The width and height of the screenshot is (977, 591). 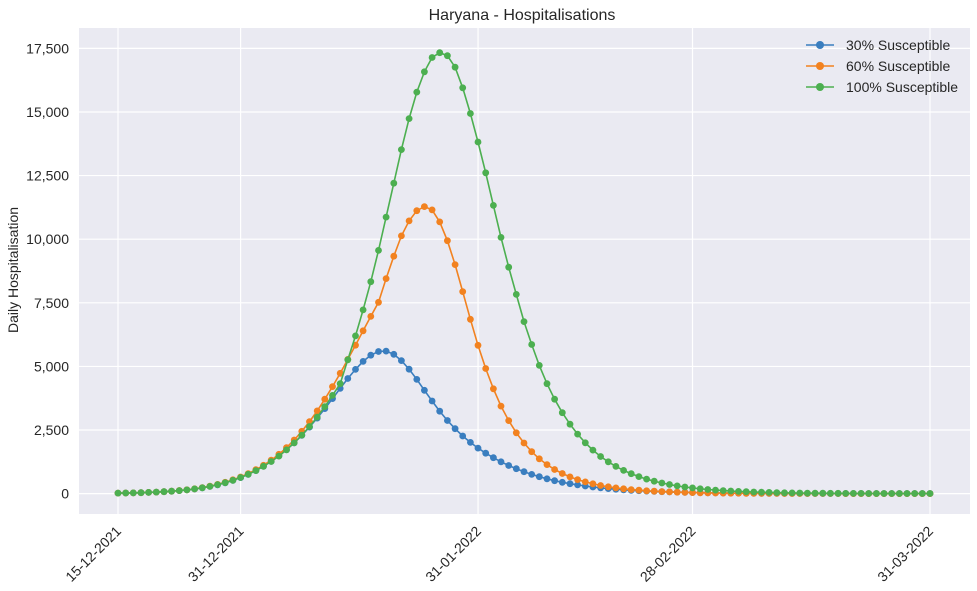 I want to click on y-axis-label: Daily Hospitalisation, so click(x=13, y=270).